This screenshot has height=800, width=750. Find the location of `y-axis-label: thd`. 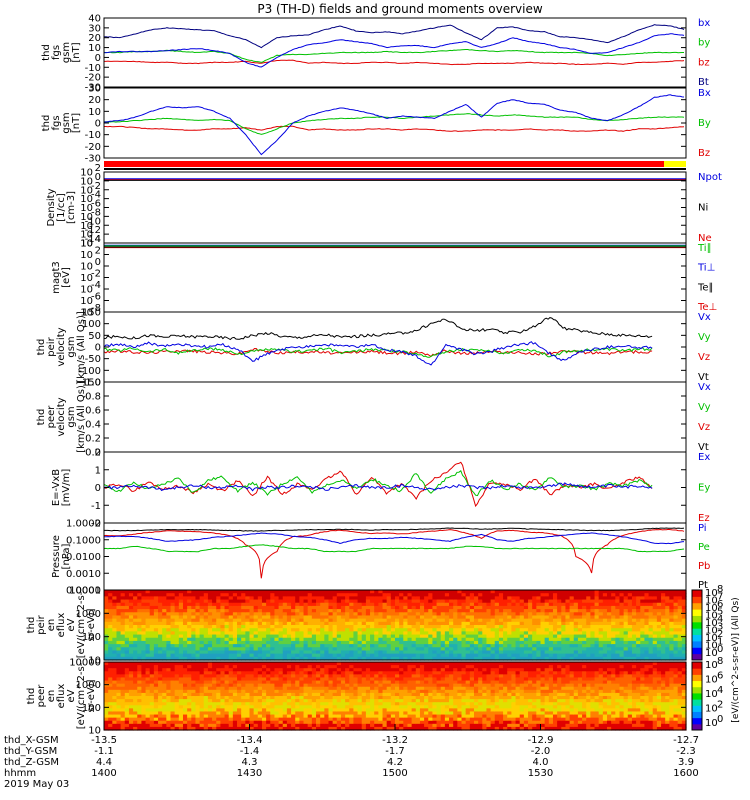

y-axis-label: thd is located at coordinates (46, 123).